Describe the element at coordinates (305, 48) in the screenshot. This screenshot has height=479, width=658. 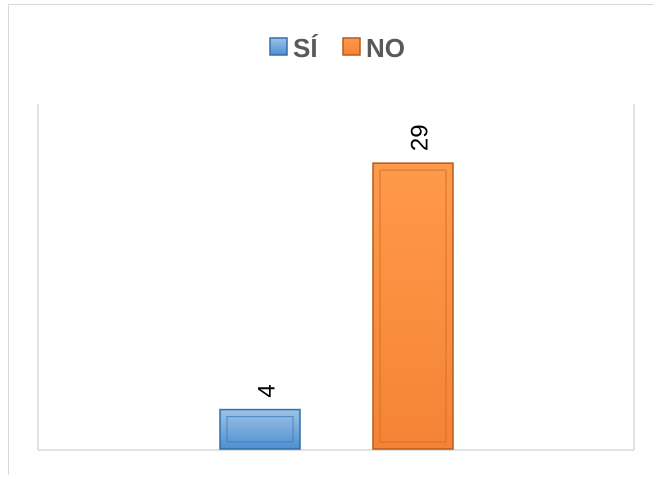
I see `legend-label-si: SÍ` at that location.